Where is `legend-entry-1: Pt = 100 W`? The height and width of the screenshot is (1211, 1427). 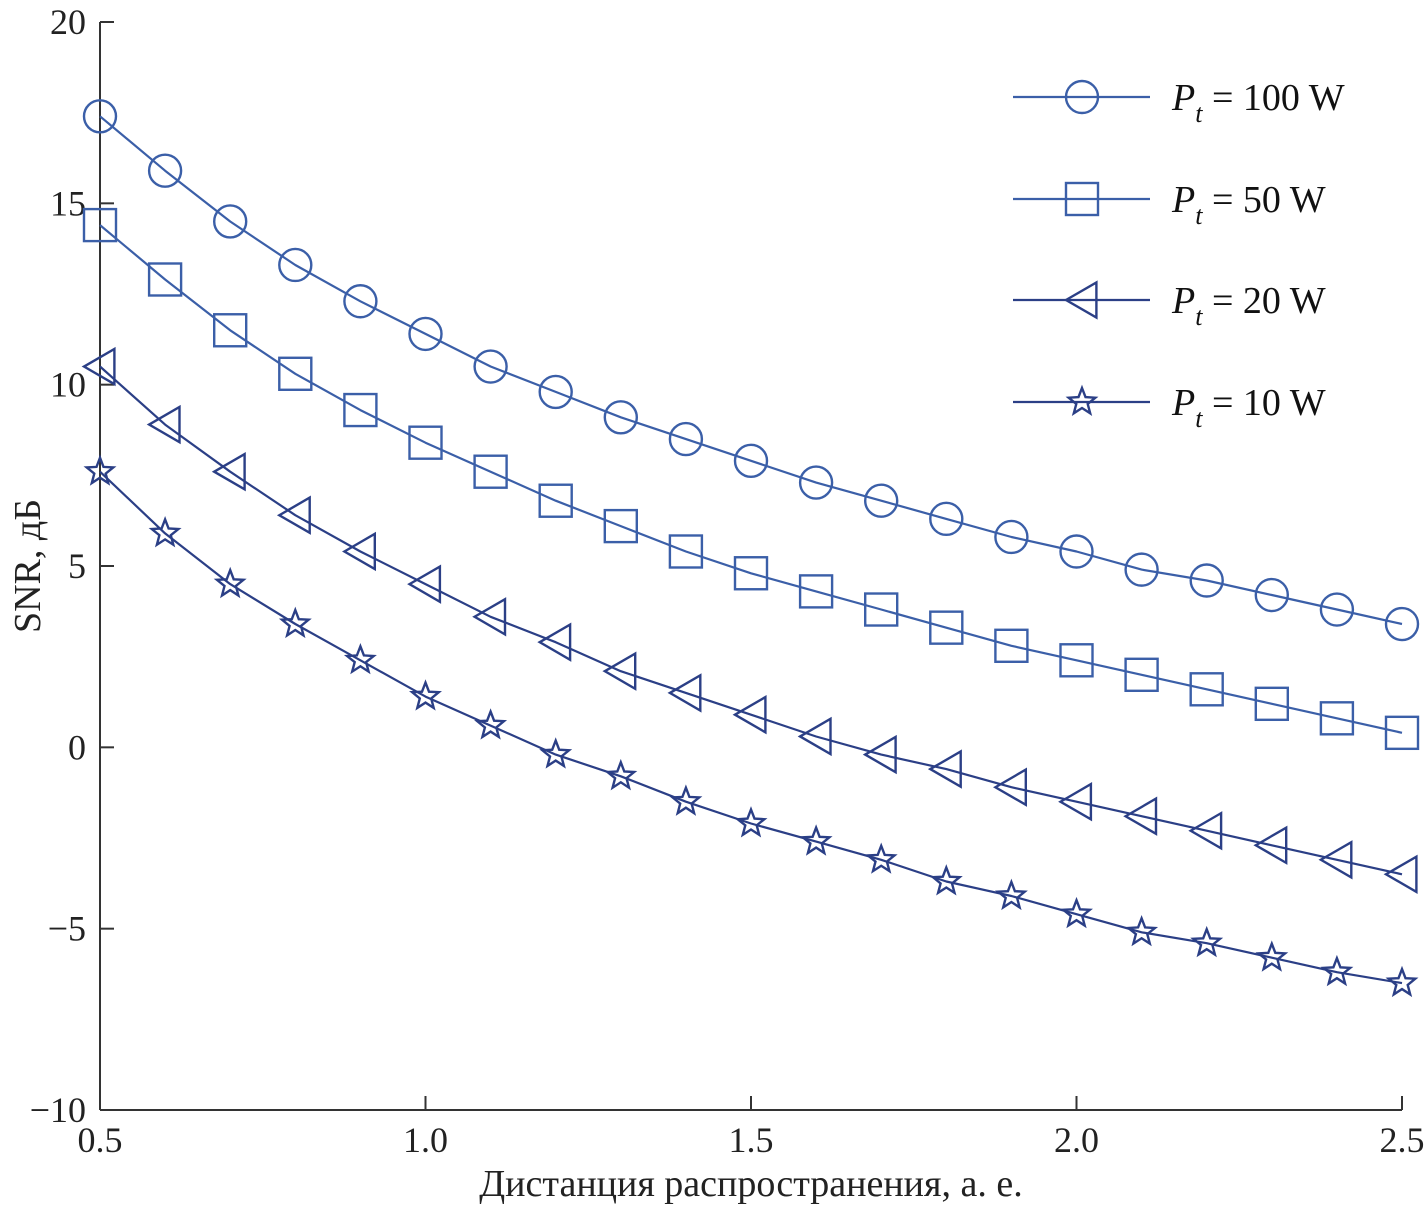 legend-entry-1: Pt = 100 W is located at coordinates (1179, 102).